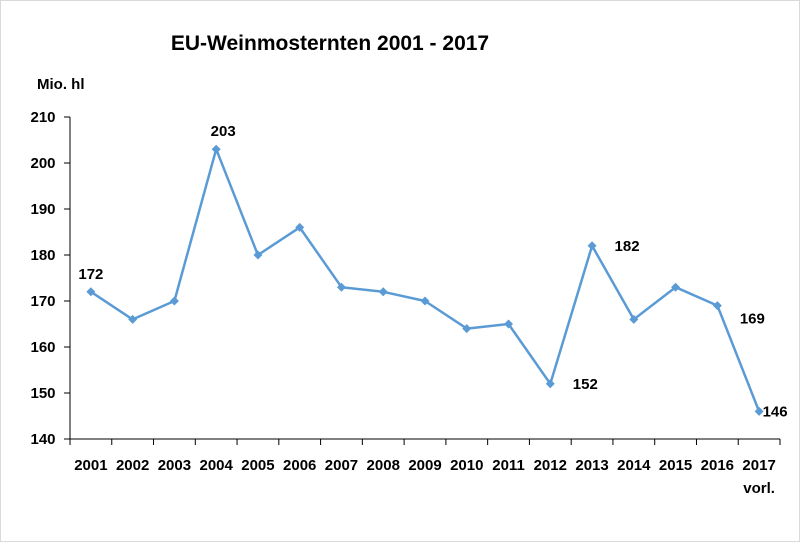 The image size is (800, 542). What do you see at coordinates (42, 209) in the screenshot?
I see `y-tick-label: 190` at bounding box center [42, 209].